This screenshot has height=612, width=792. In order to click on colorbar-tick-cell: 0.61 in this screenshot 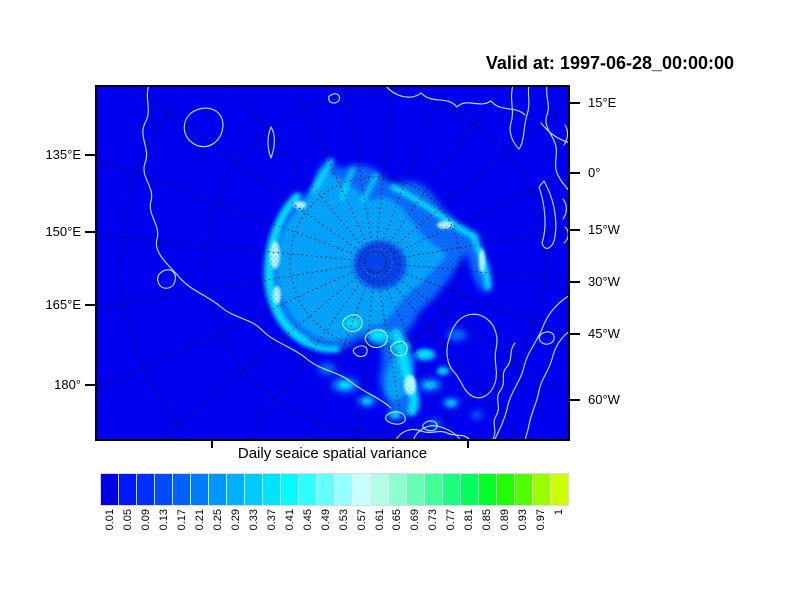, I will do `click(380, 530)`.